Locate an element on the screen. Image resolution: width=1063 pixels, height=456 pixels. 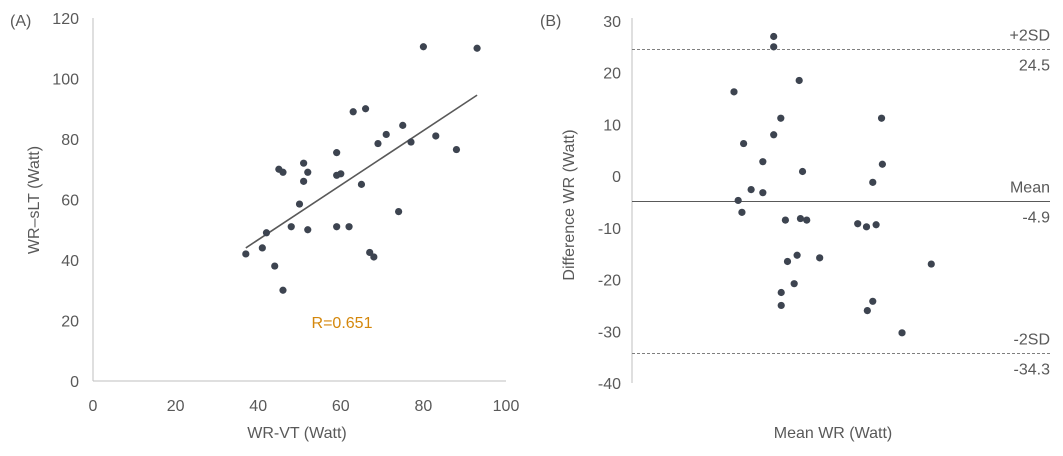
panel-a-y-tick-label: 20 is located at coordinates (70, 322).